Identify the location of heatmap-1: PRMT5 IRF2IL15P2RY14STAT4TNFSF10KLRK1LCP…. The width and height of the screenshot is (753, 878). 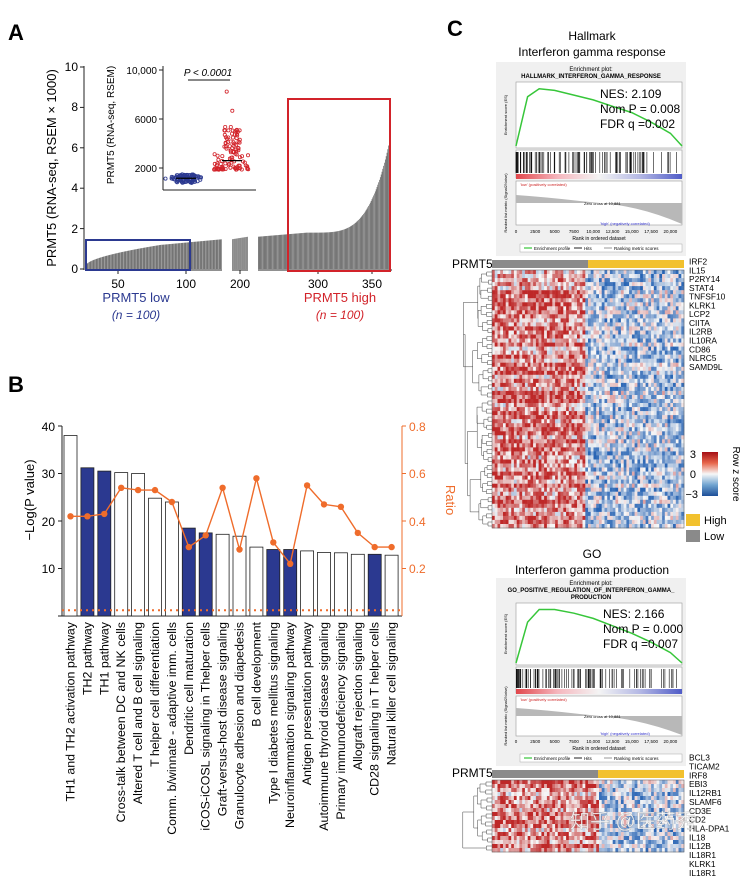
(589, 393).